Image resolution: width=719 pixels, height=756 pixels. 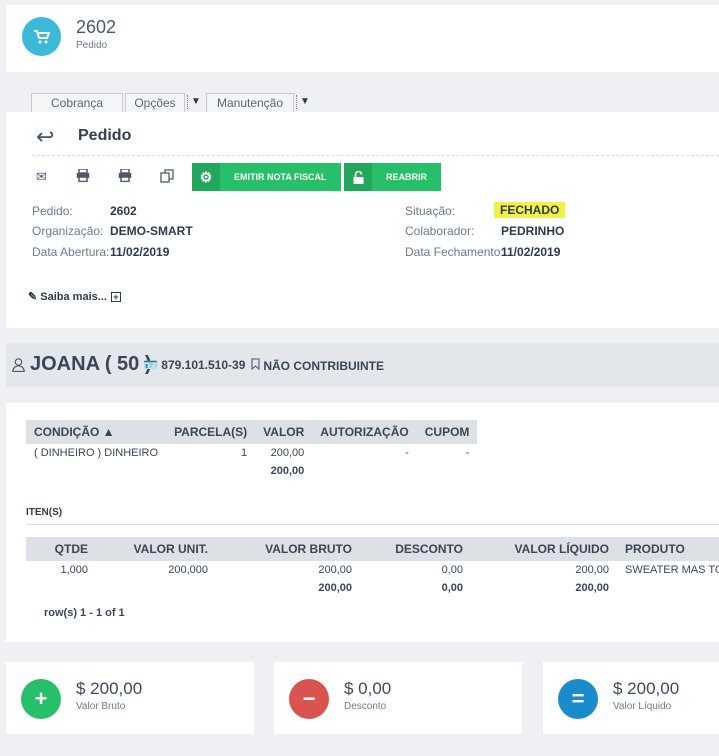 I want to click on plus-icon: +, so click(x=41, y=699).